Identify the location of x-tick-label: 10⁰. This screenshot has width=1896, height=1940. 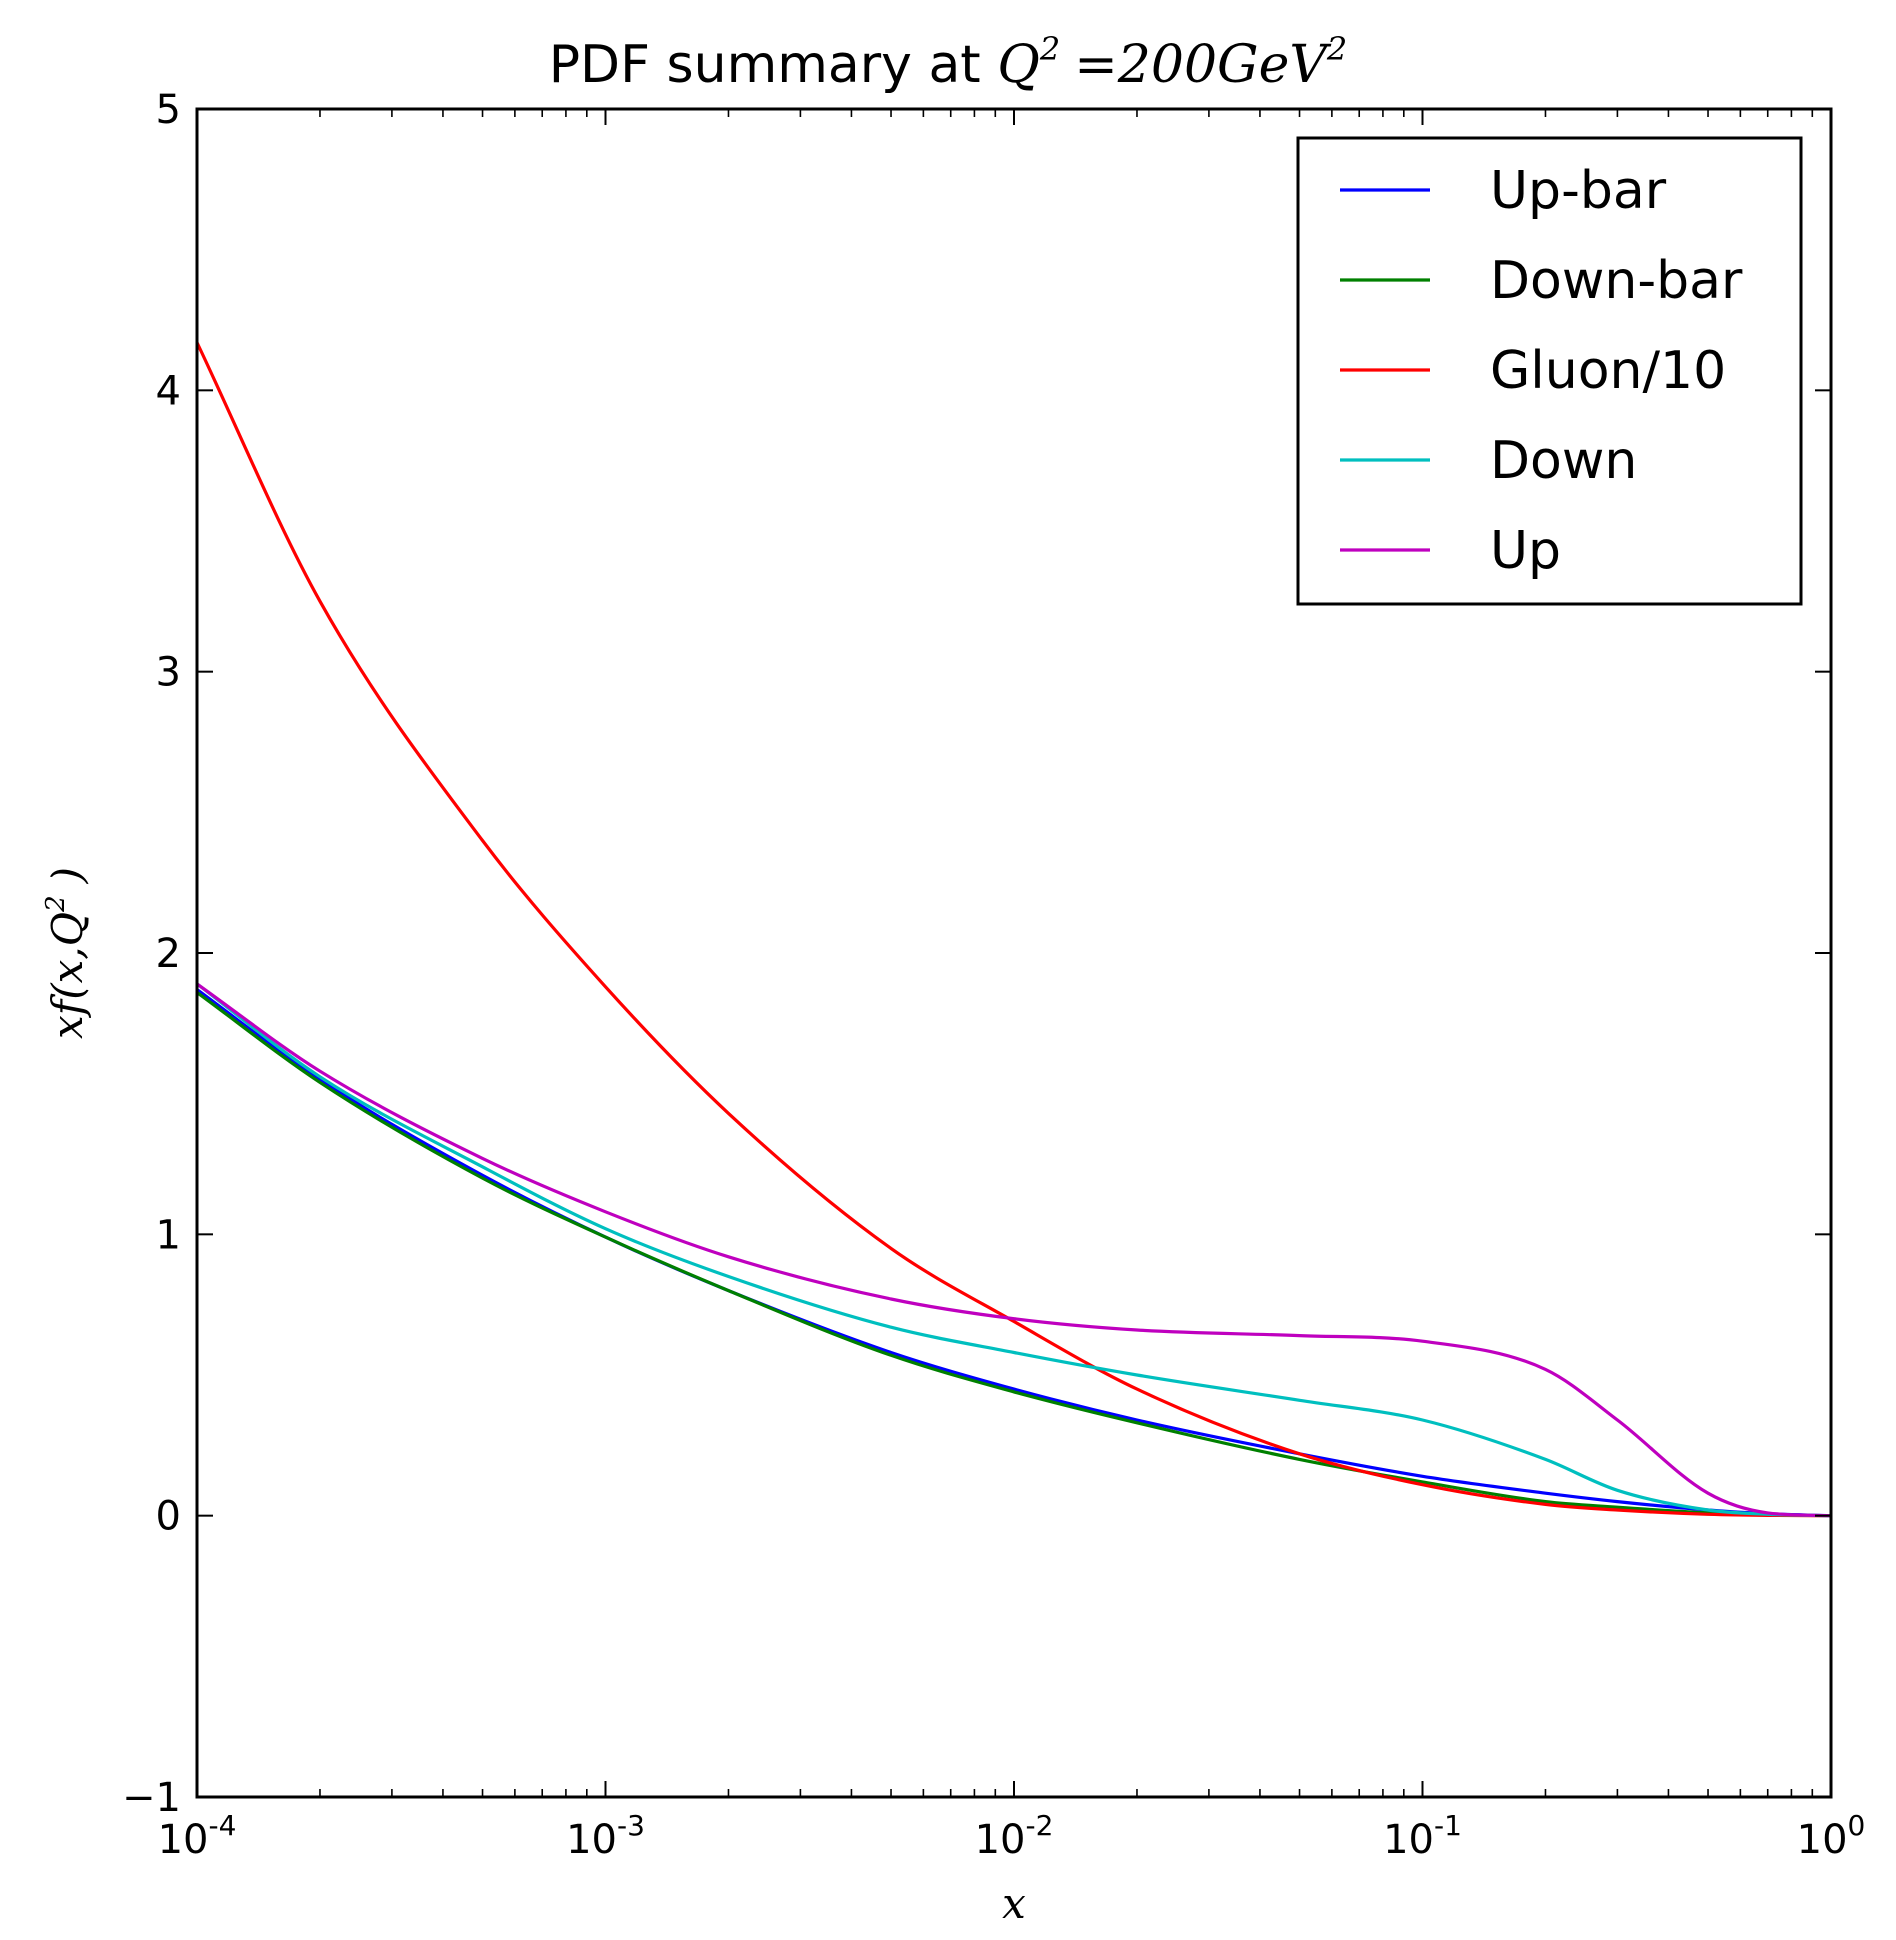
(1831, 1836).